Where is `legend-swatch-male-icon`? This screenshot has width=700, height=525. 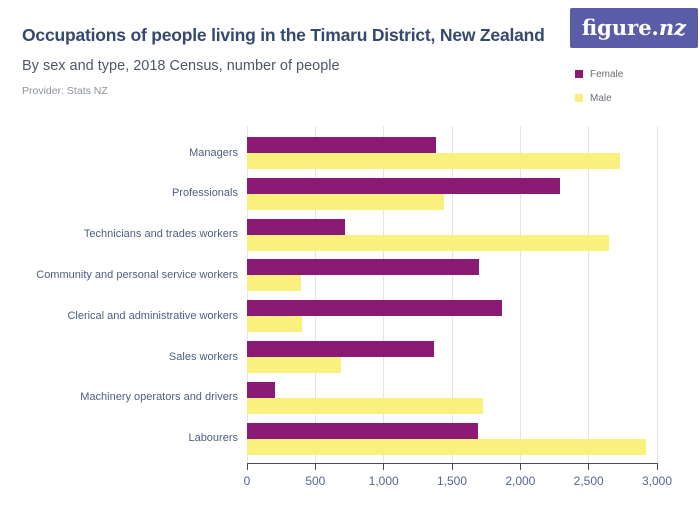 legend-swatch-male-icon is located at coordinates (579, 98).